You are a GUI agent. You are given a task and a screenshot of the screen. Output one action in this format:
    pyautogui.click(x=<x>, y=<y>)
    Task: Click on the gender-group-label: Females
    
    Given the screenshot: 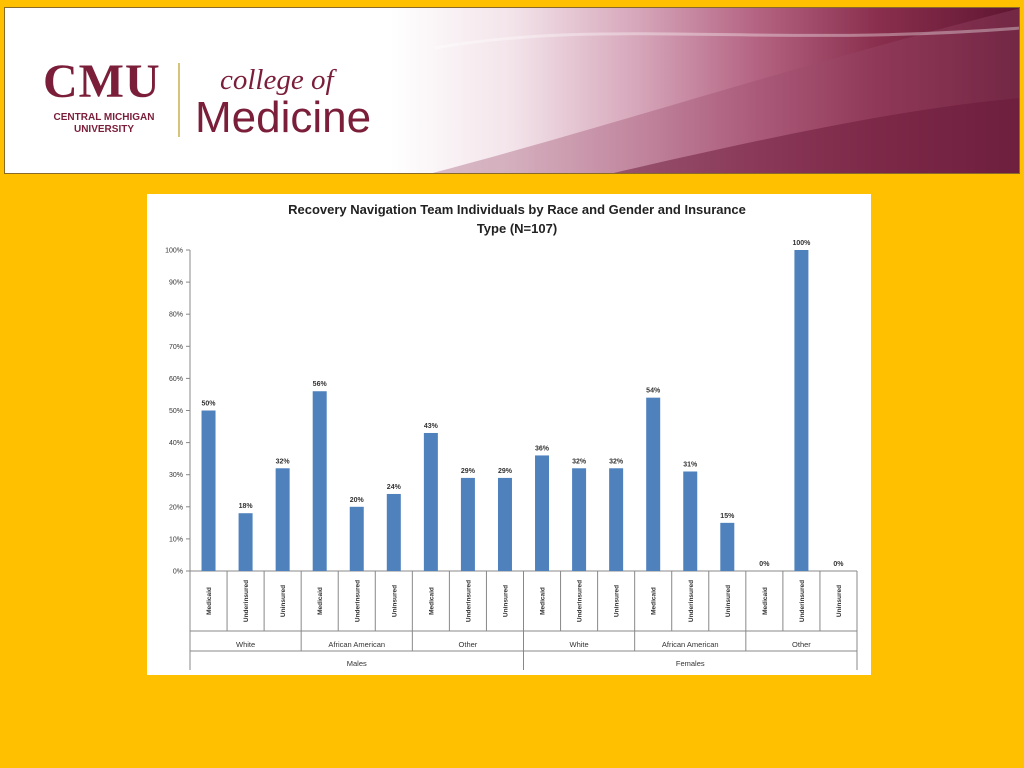 What is the action you would take?
    pyautogui.click(x=690, y=663)
    